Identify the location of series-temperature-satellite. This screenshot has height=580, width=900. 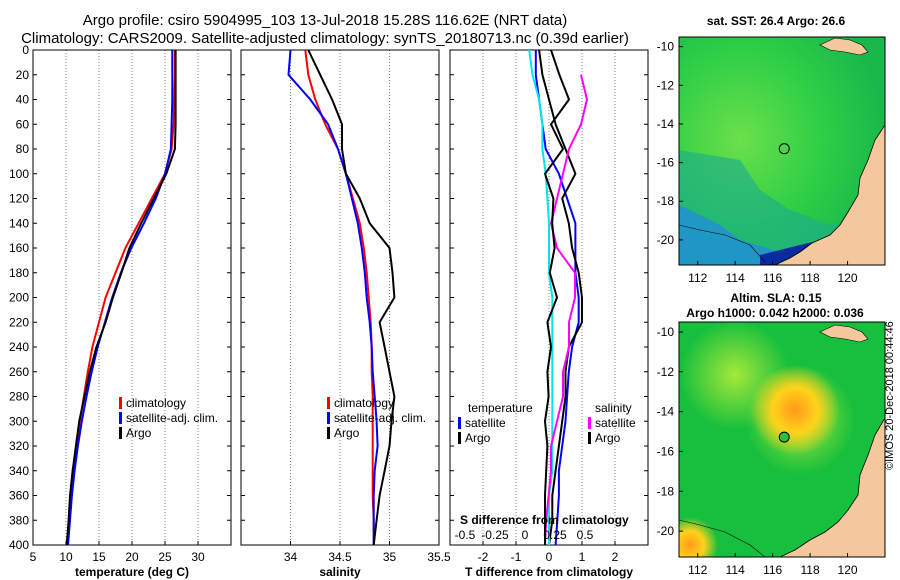
(557, 298).